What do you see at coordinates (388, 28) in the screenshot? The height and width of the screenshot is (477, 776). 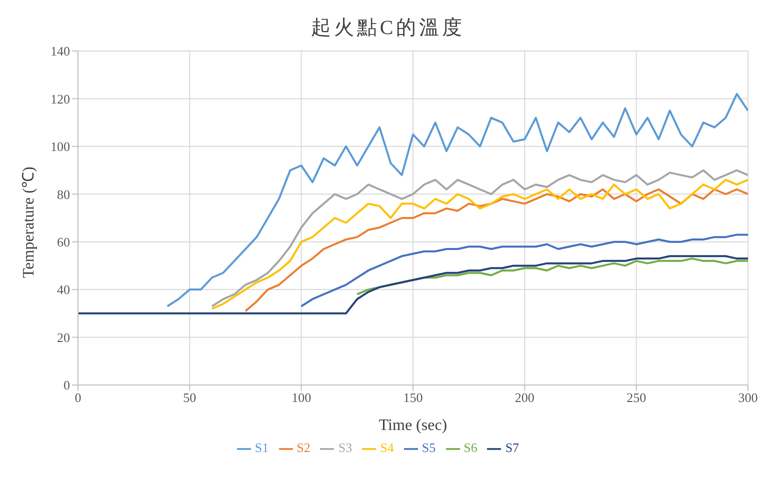 I see `chart-title: 起火點C的溫度` at bounding box center [388, 28].